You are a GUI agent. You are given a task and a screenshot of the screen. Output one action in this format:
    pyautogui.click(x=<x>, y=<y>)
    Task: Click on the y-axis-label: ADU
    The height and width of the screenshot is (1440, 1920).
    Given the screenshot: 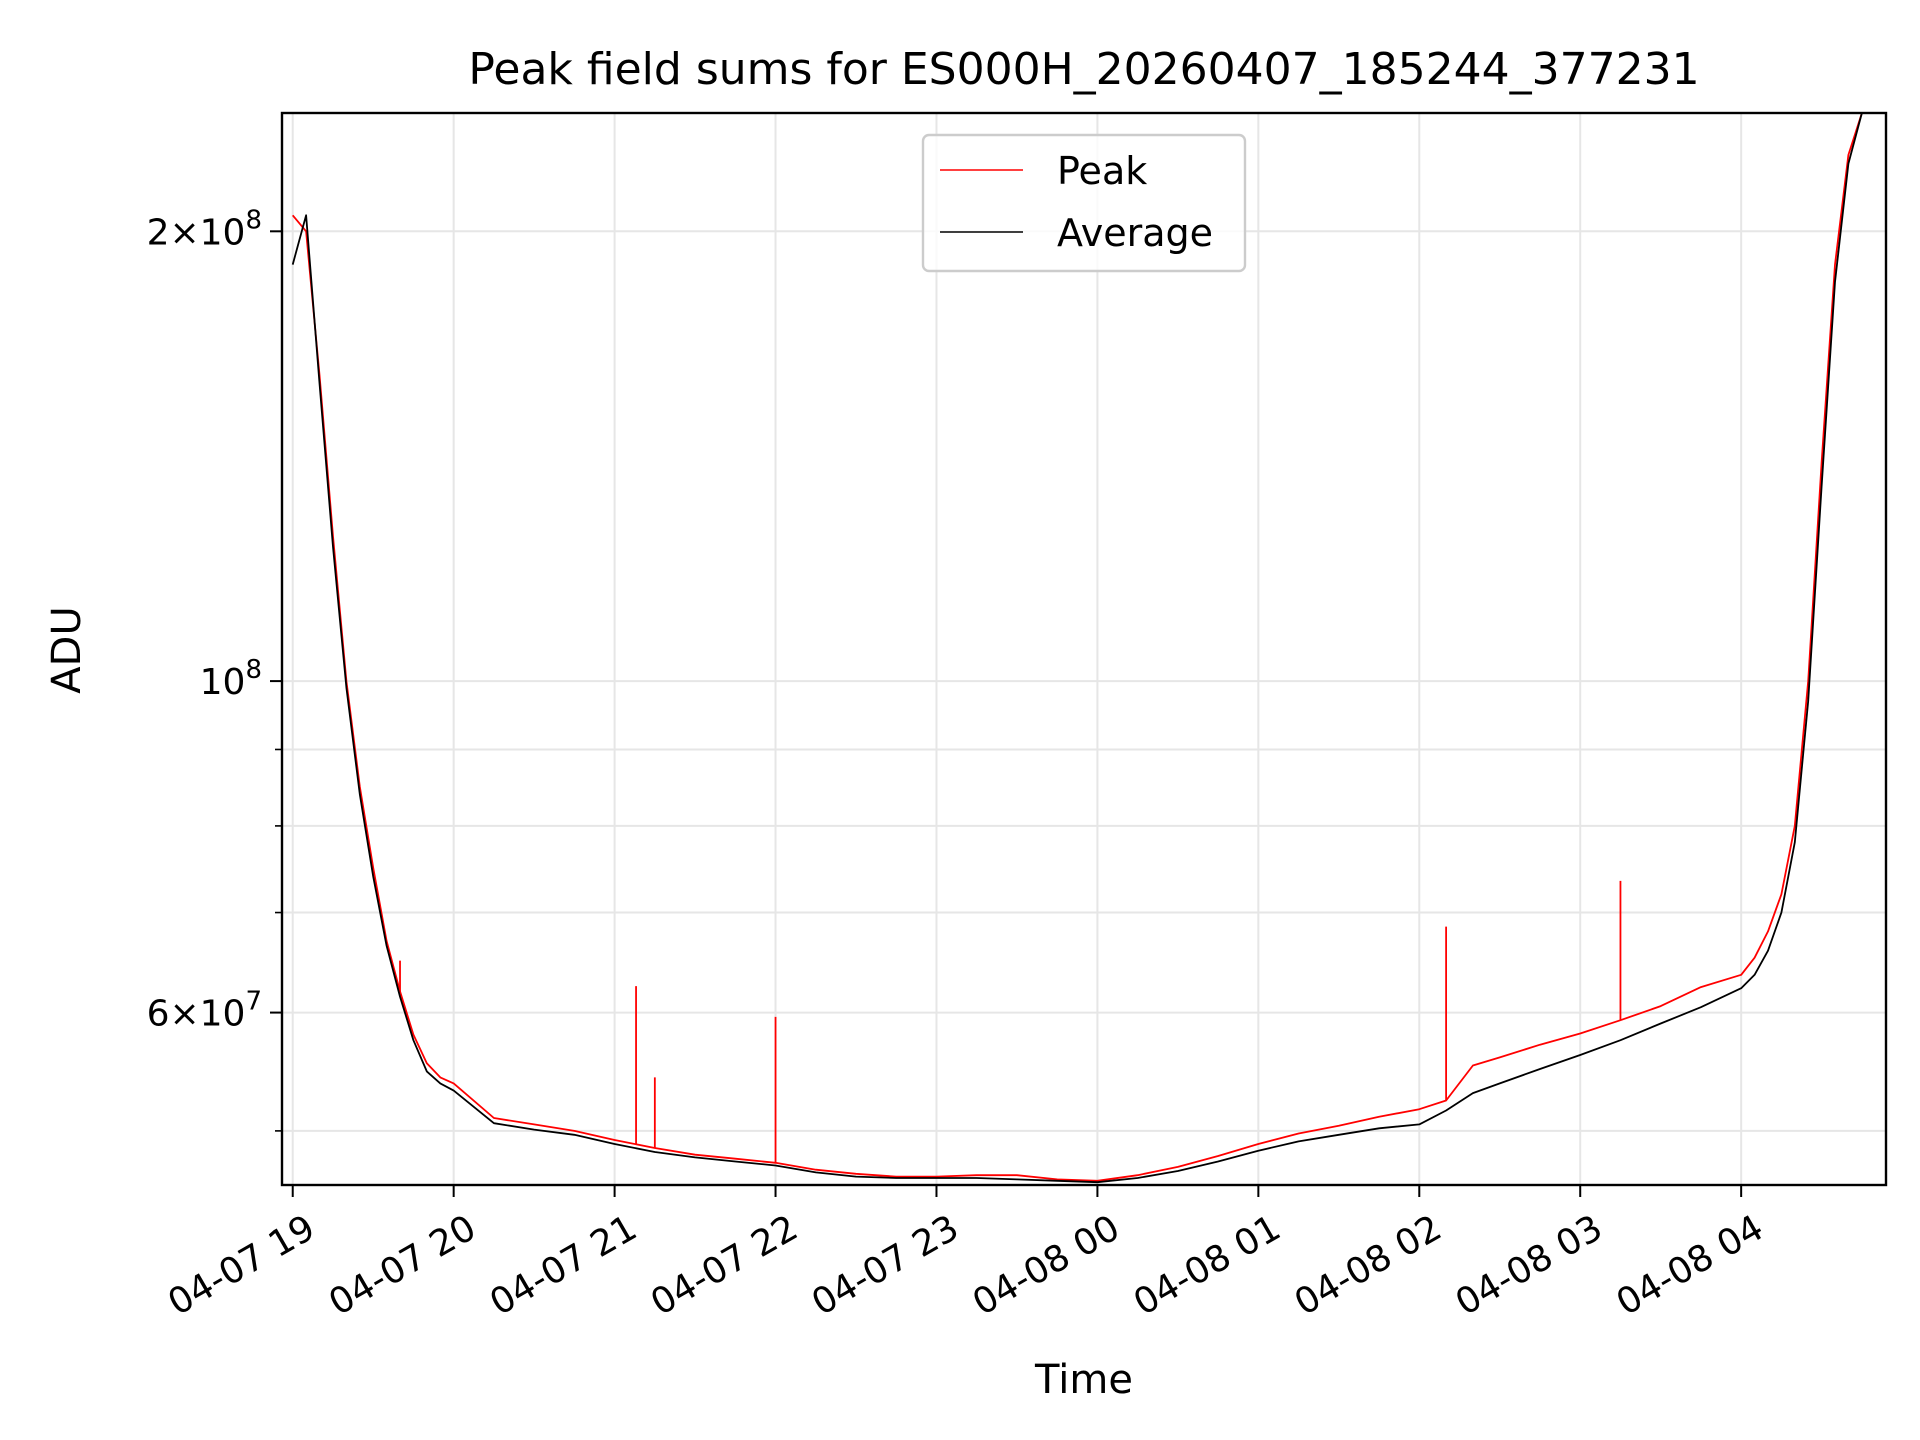 What is the action you would take?
    pyautogui.click(x=67, y=649)
    